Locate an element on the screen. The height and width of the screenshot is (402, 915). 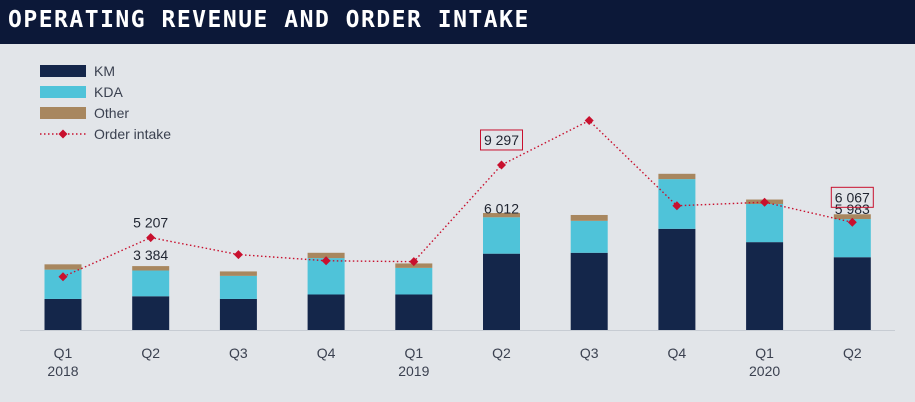
legend-label-4: Order intake is located at coordinates (132, 134).